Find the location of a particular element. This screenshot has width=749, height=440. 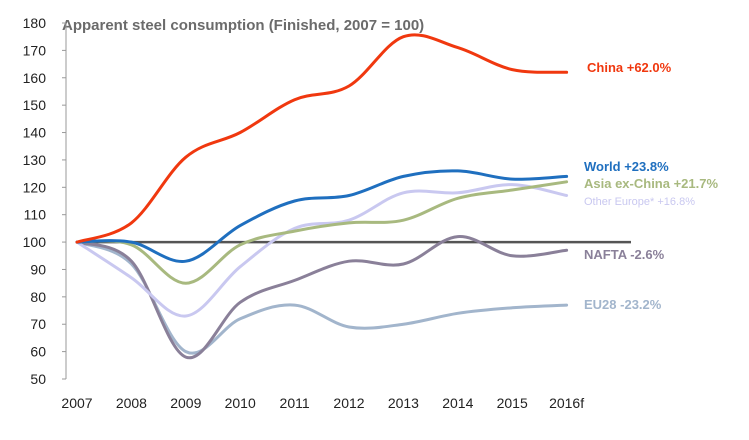

y-tick-label: 70 is located at coordinates (38, 324).